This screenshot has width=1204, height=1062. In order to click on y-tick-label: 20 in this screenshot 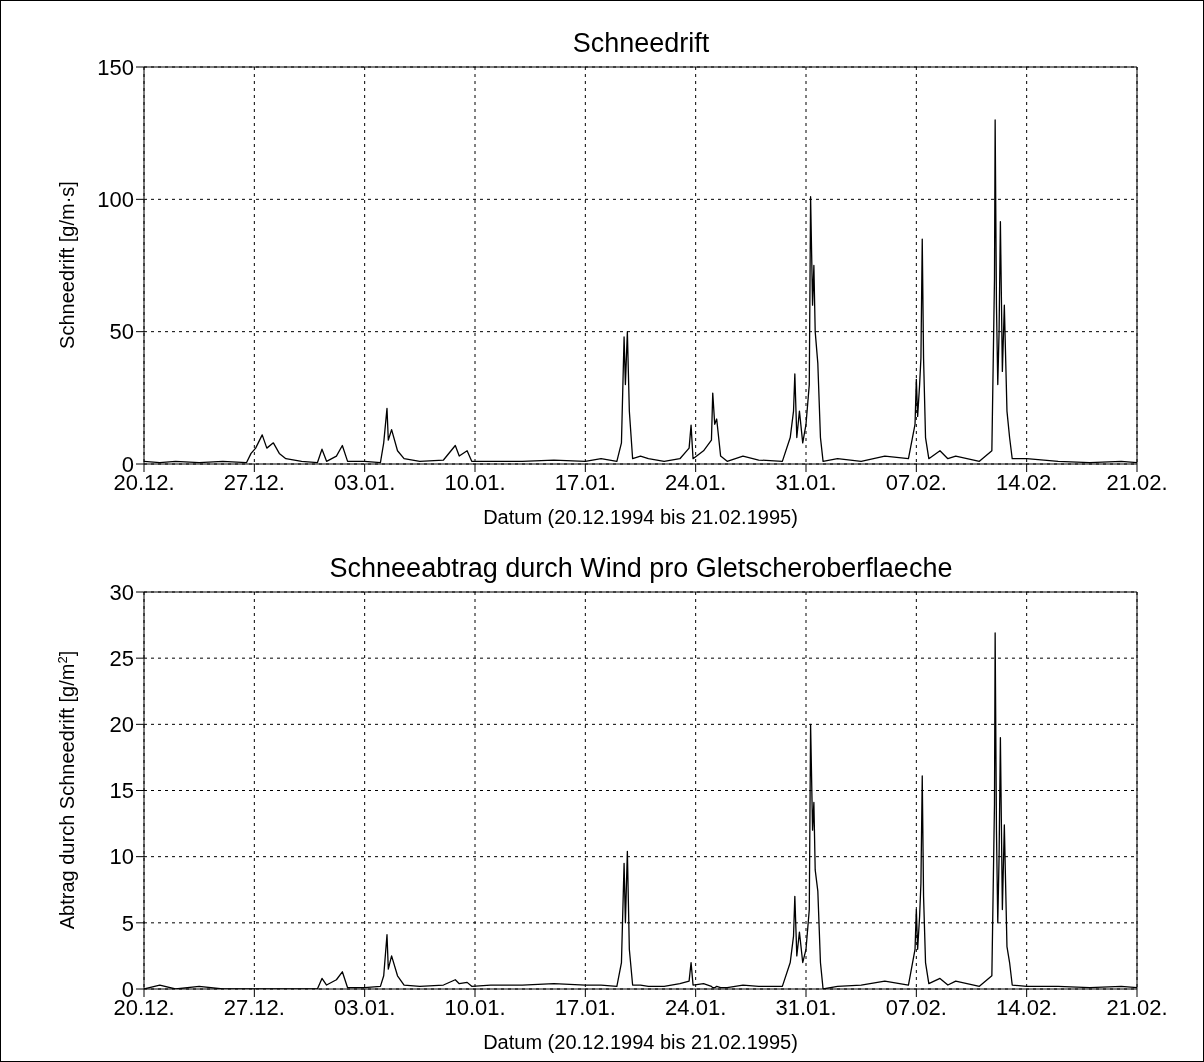, I will do `click(121, 725)`.